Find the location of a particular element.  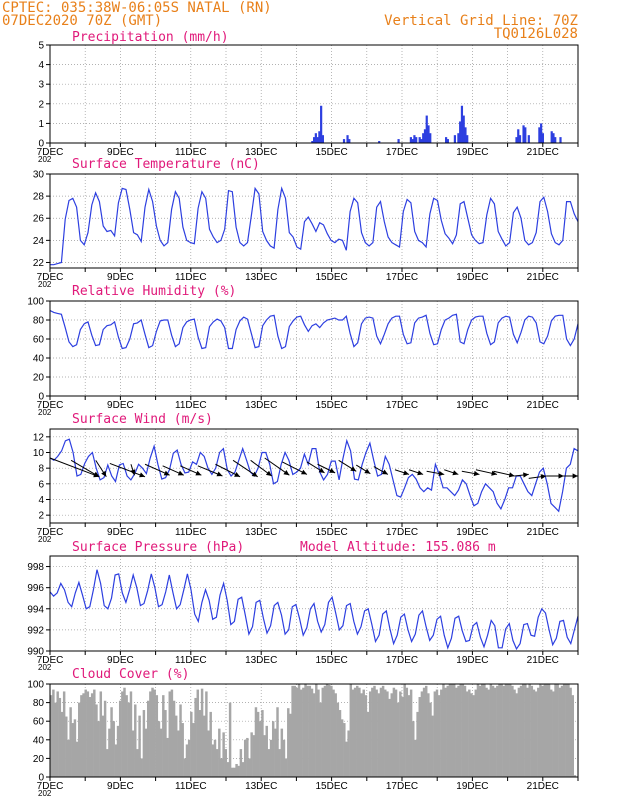

humidity-title: Relative Humidity (%) is located at coordinates (154, 291).